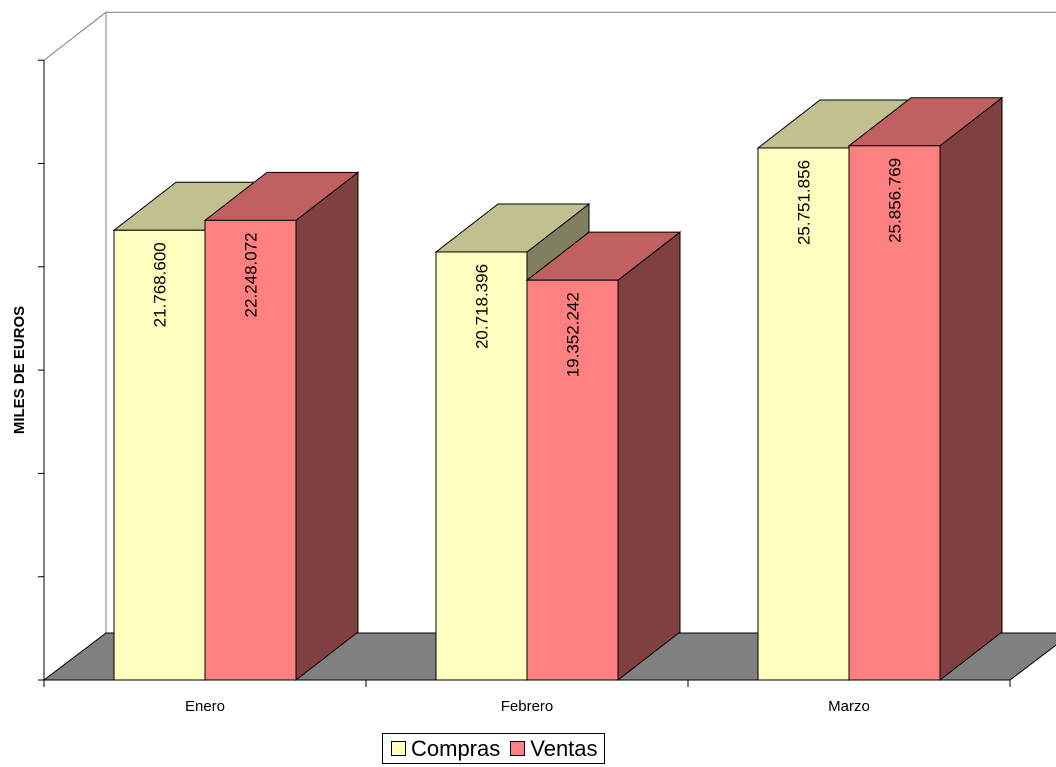 This screenshot has width=1056, height=767. What do you see at coordinates (564, 748) in the screenshot?
I see `legend-label-ventas: Ventas` at bounding box center [564, 748].